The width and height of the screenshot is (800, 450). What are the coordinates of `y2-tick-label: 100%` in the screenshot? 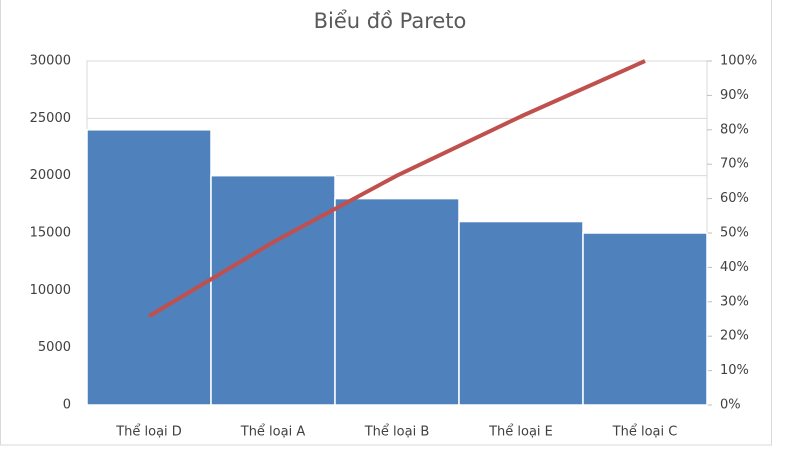 It's located at (738, 61).